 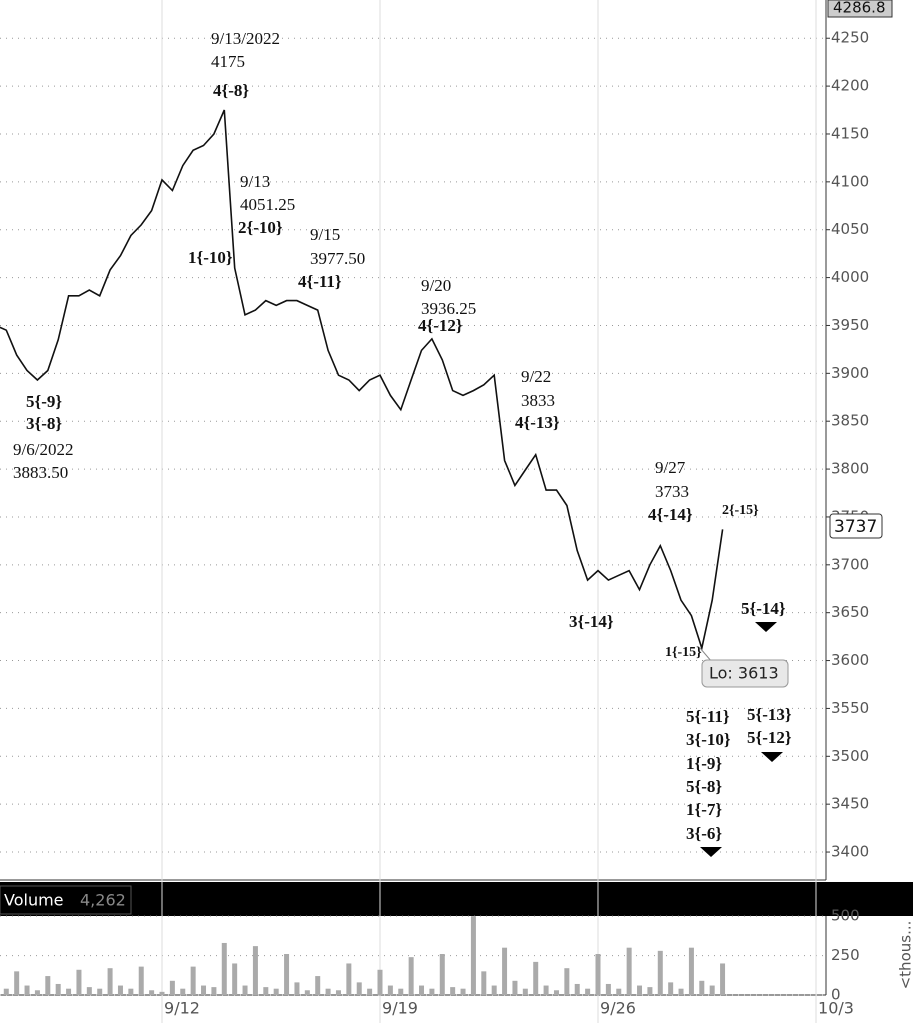 What do you see at coordinates (537, 422) in the screenshot?
I see `annotation: 4{-13}` at bounding box center [537, 422].